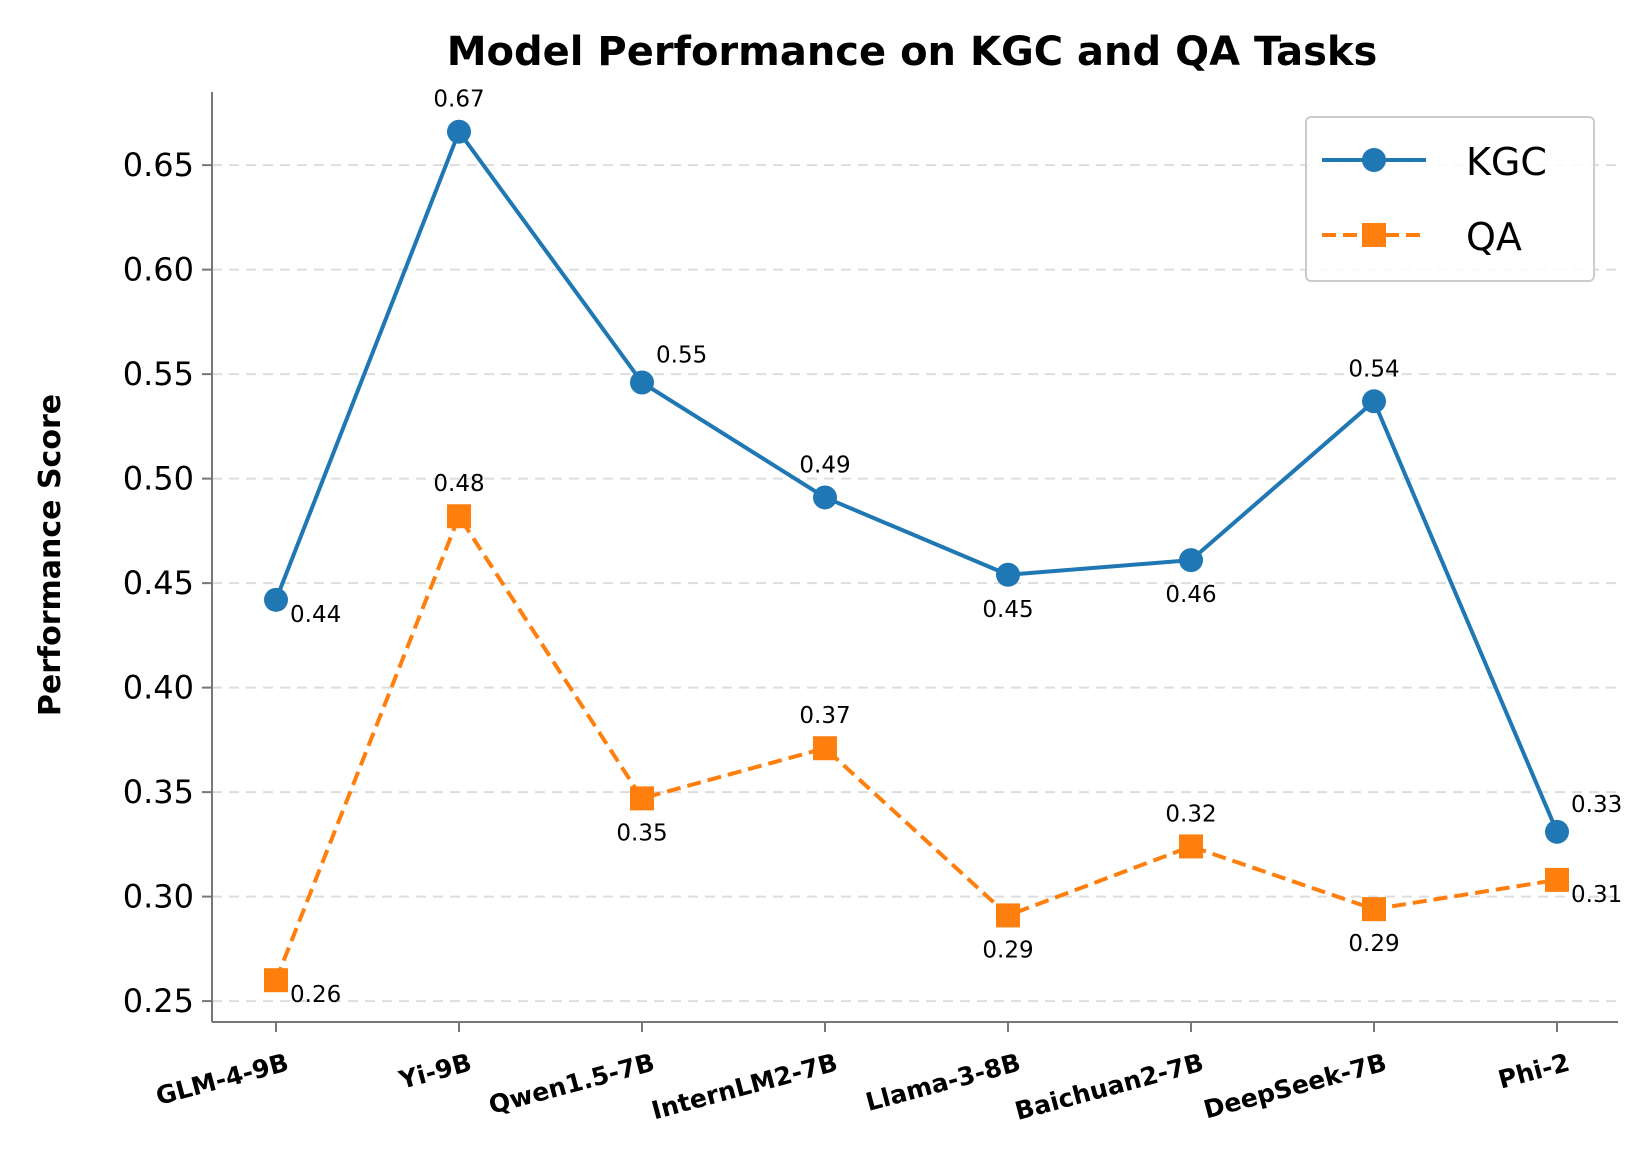 This screenshot has height=1174, width=1650. Describe the element at coordinates (315, 995) in the screenshot. I see `data-label-qa: 0.26` at that location.